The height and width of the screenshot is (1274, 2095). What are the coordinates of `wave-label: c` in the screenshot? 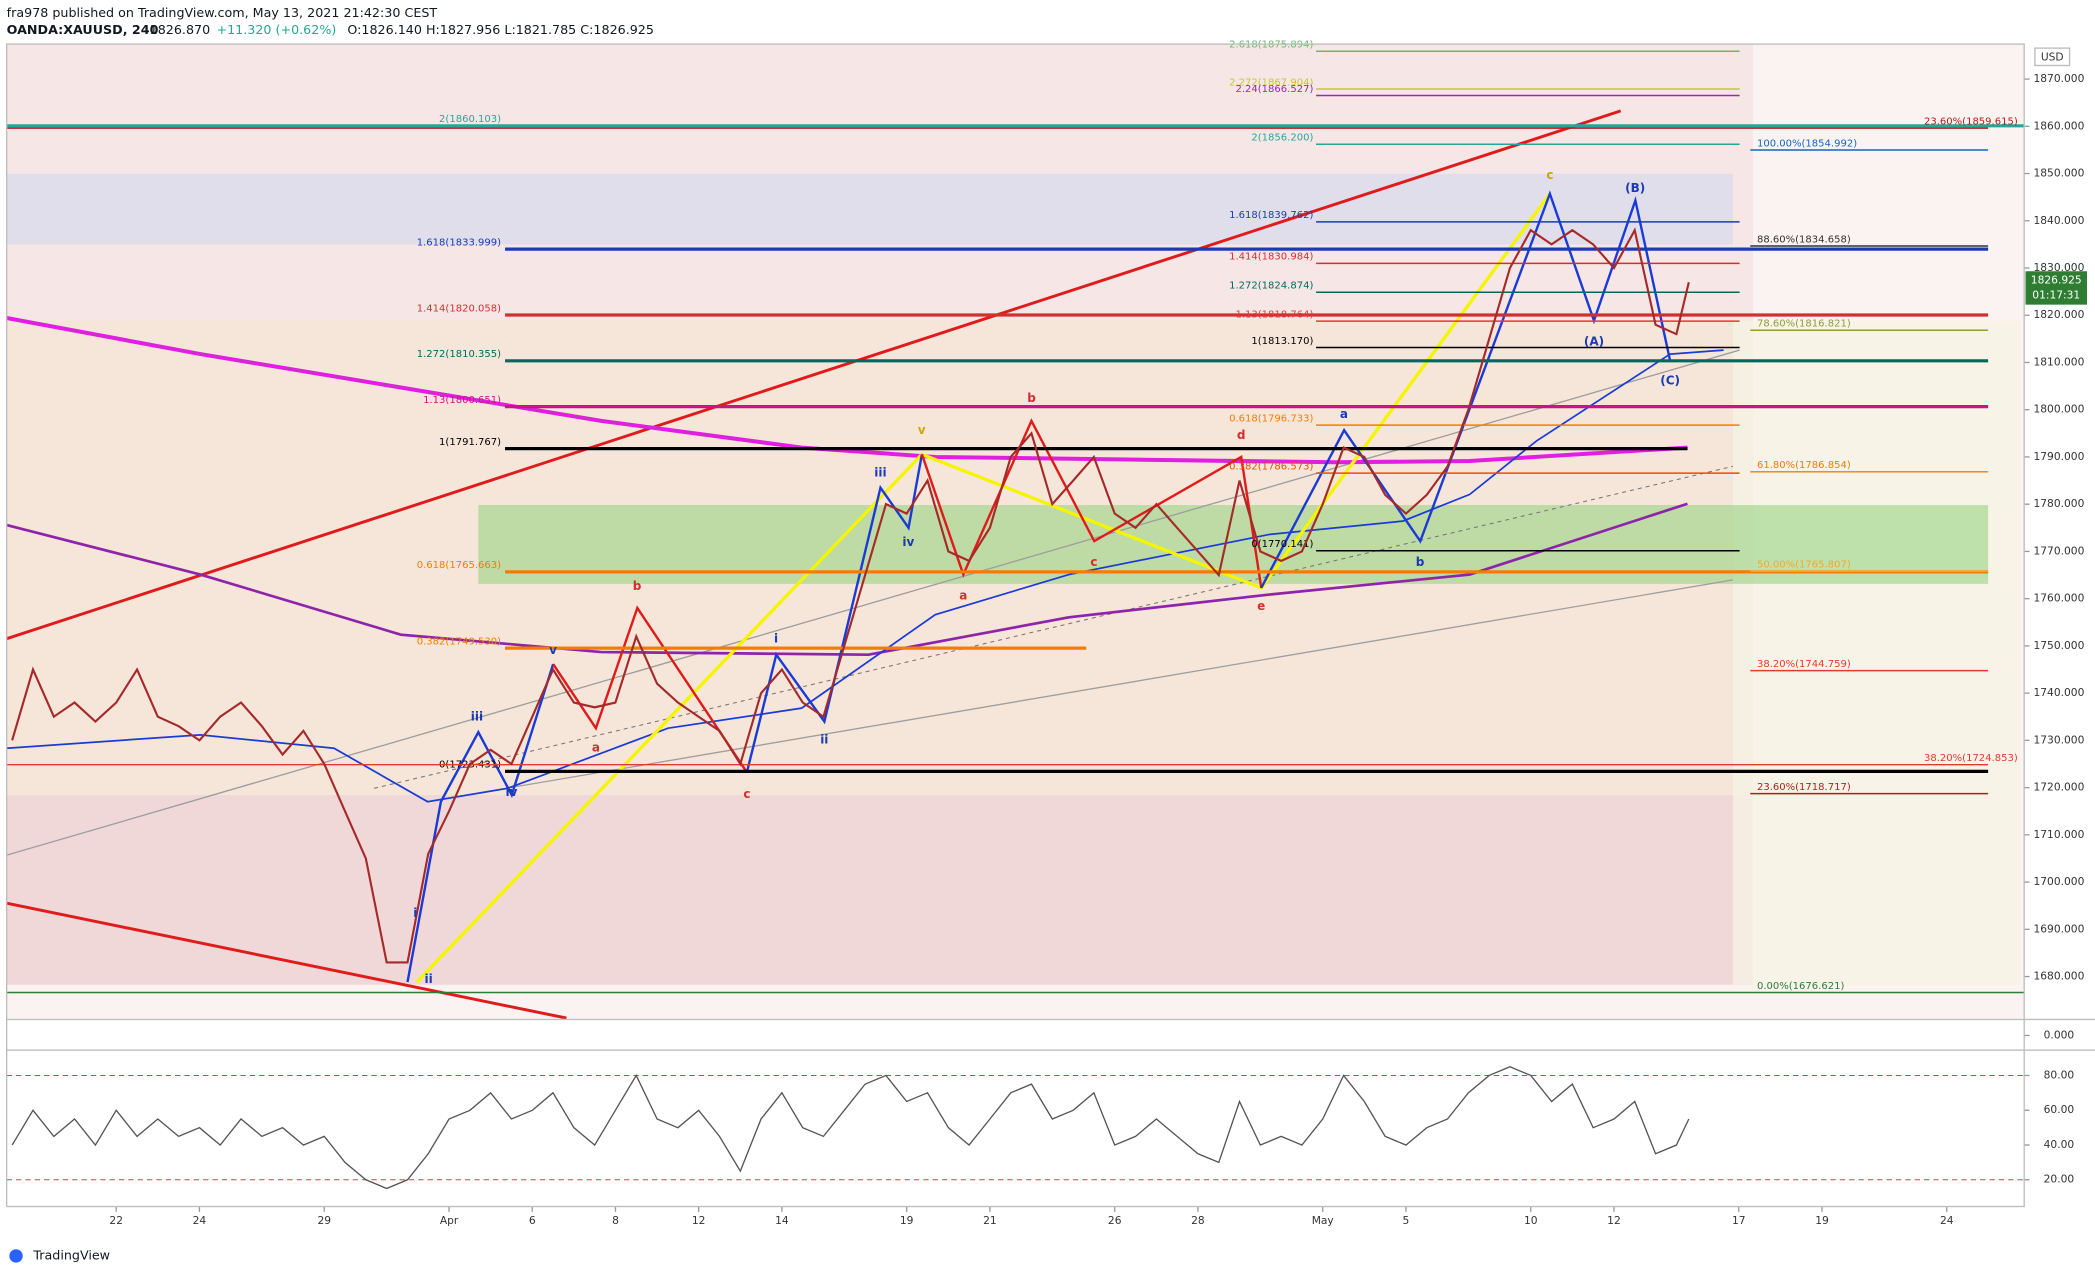 It's located at (1093, 562).